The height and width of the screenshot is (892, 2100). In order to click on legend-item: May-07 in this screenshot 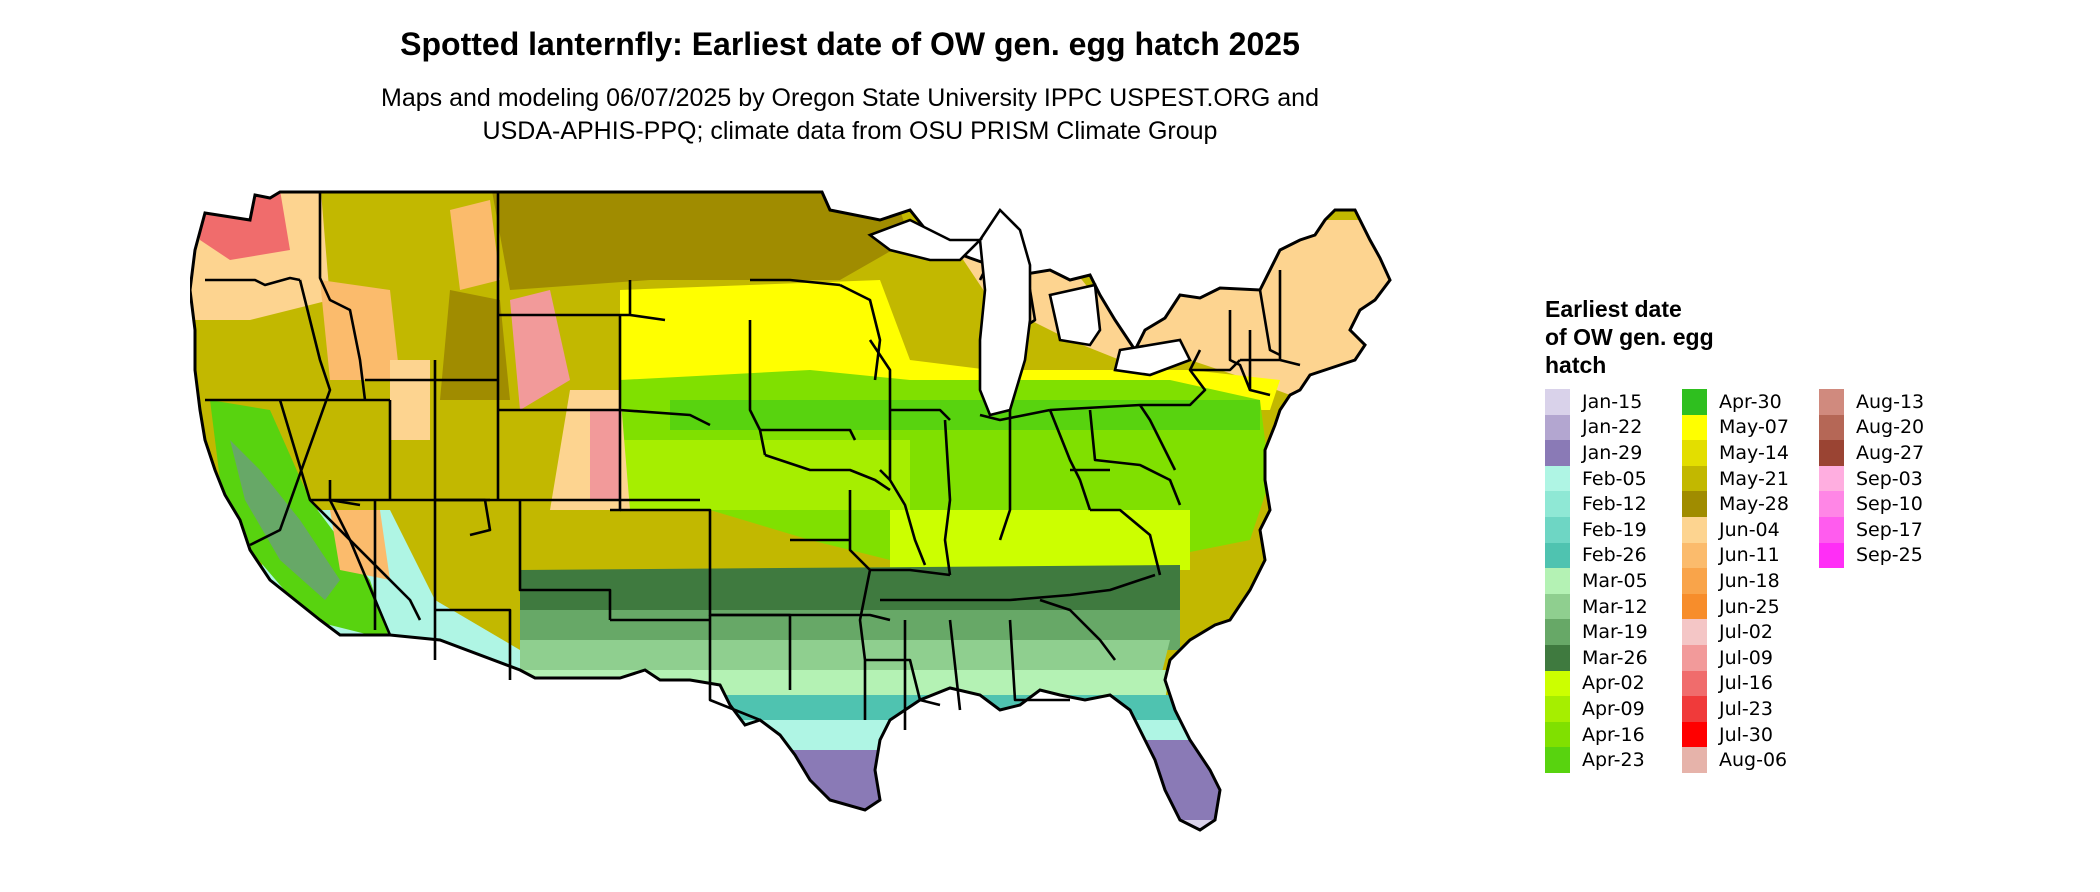, I will do `click(1750, 427)`.